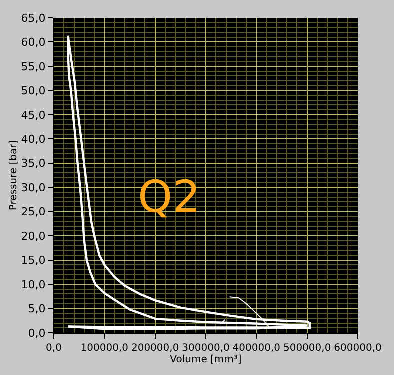 This screenshot has height=375, width=394. Describe the element at coordinates (358, 348) in the screenshot. I see `x-tick-label: 600000,0` at that location.